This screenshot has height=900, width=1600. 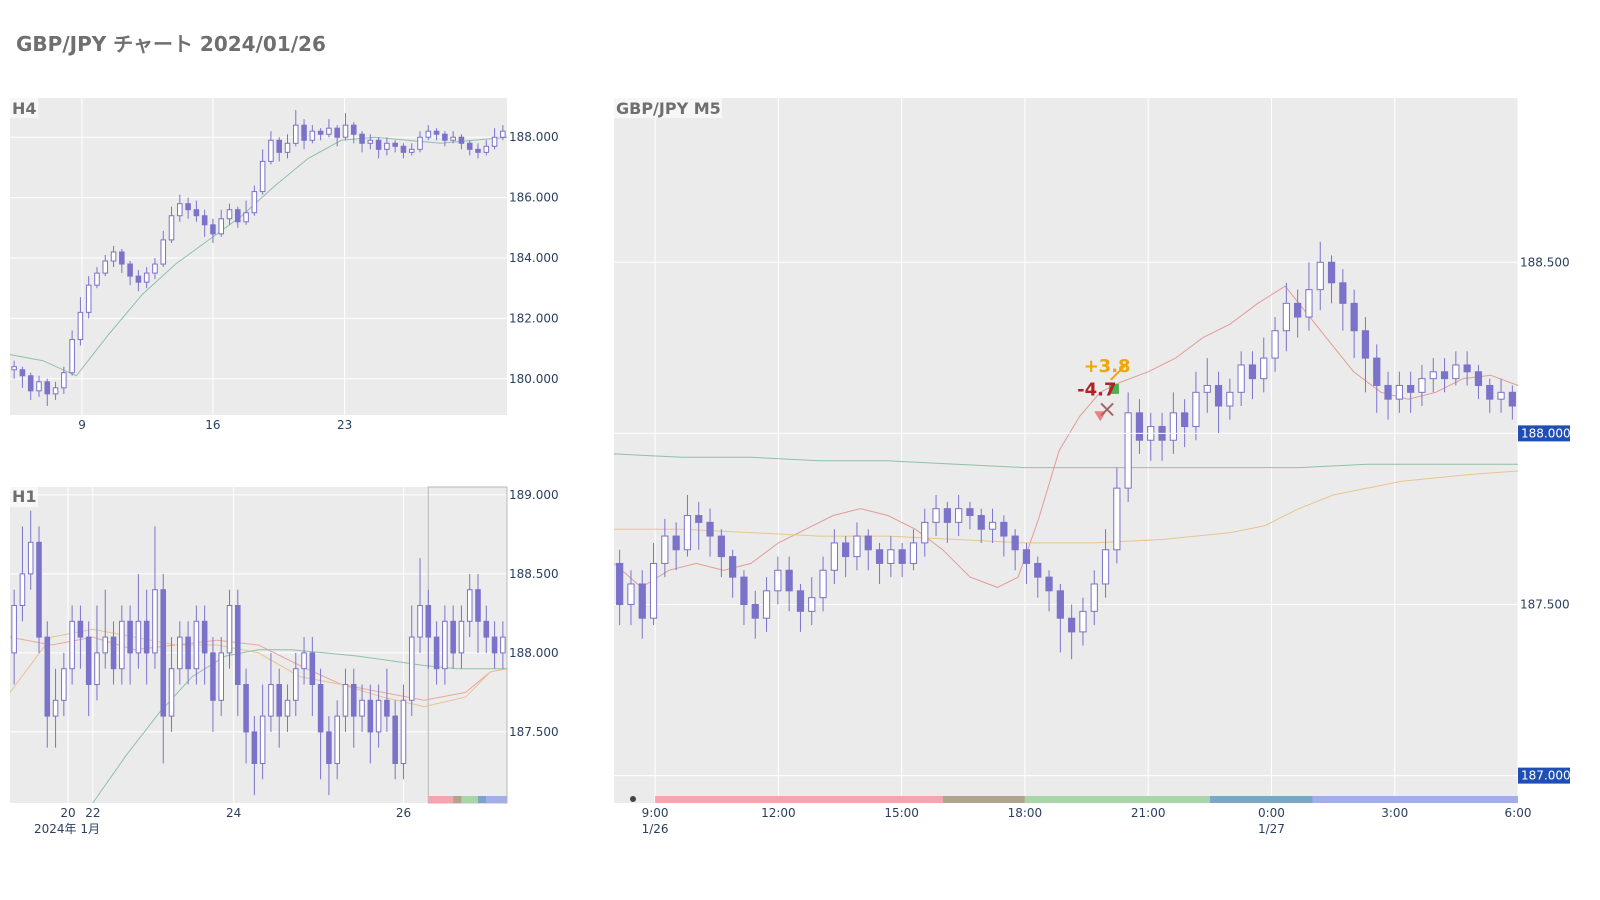 I want to click on h4-y-tick-label: 184.000, so click(x=534, y=258).